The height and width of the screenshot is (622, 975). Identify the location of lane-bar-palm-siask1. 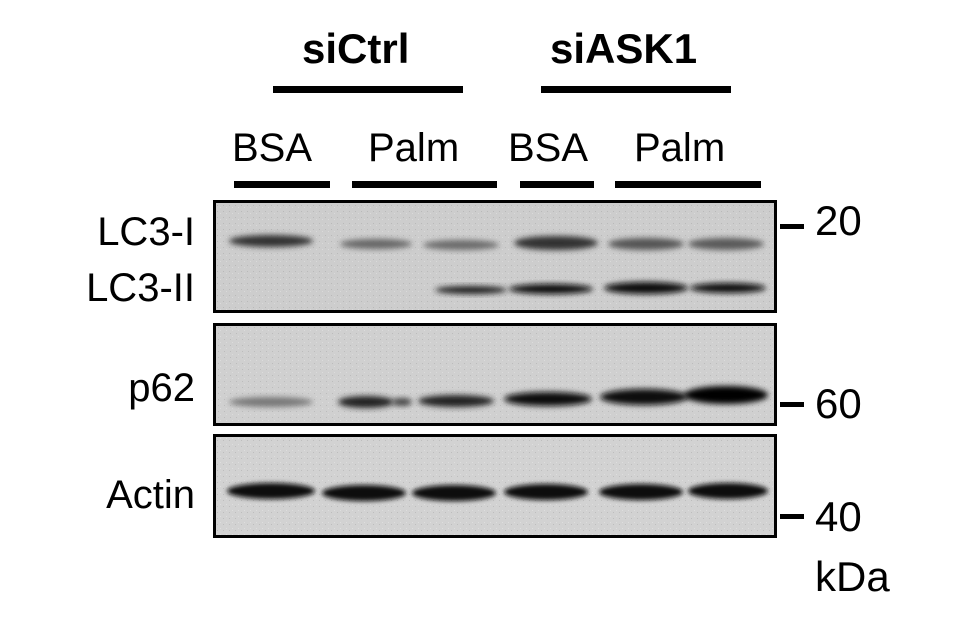
(688, 184).